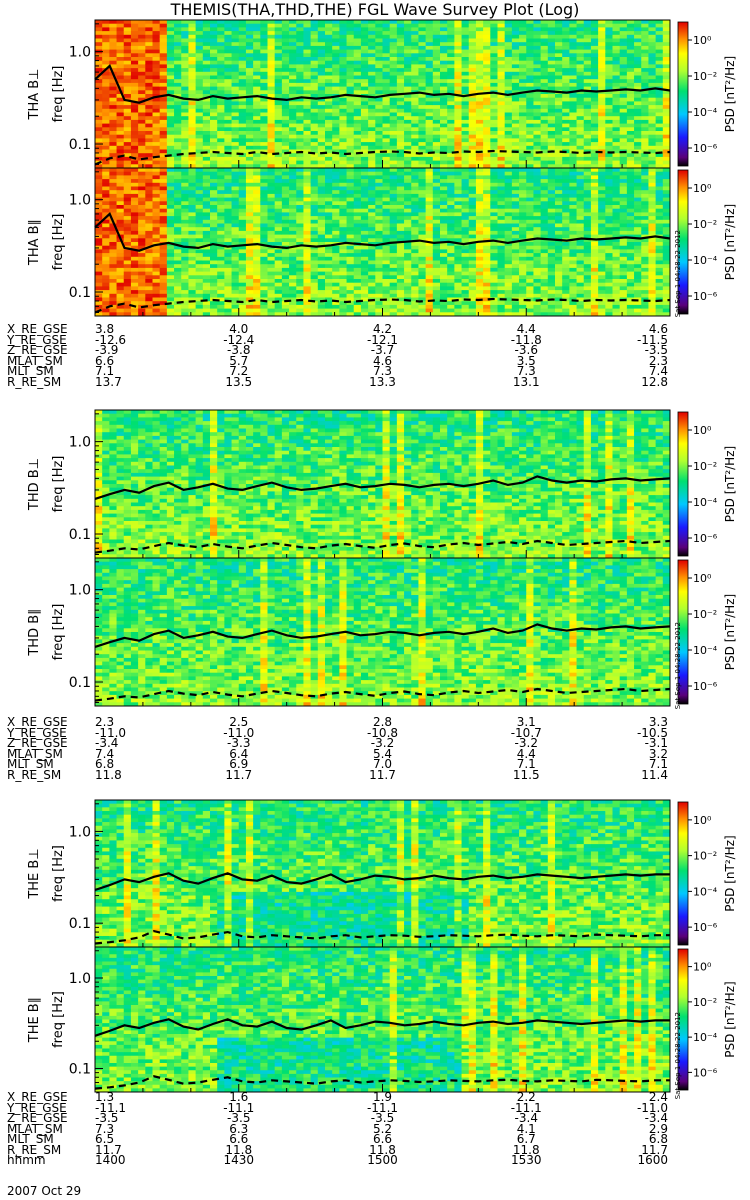 This screenshot has height=1200, width=750. Describe the element at coordinates (683, 94) in the screenshot. I see `colorbar` at that location.